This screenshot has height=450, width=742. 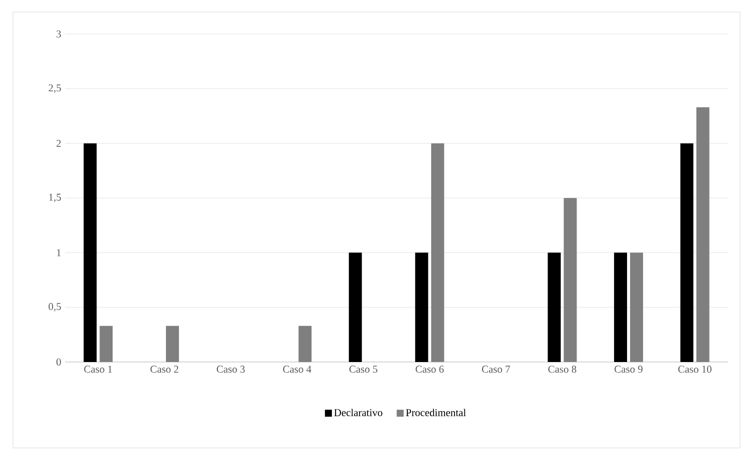 What do you see at coordinates (297, 369) in the screenshot?
I see `x-tick-label: Caso 4` at bounding box center [297, 369].